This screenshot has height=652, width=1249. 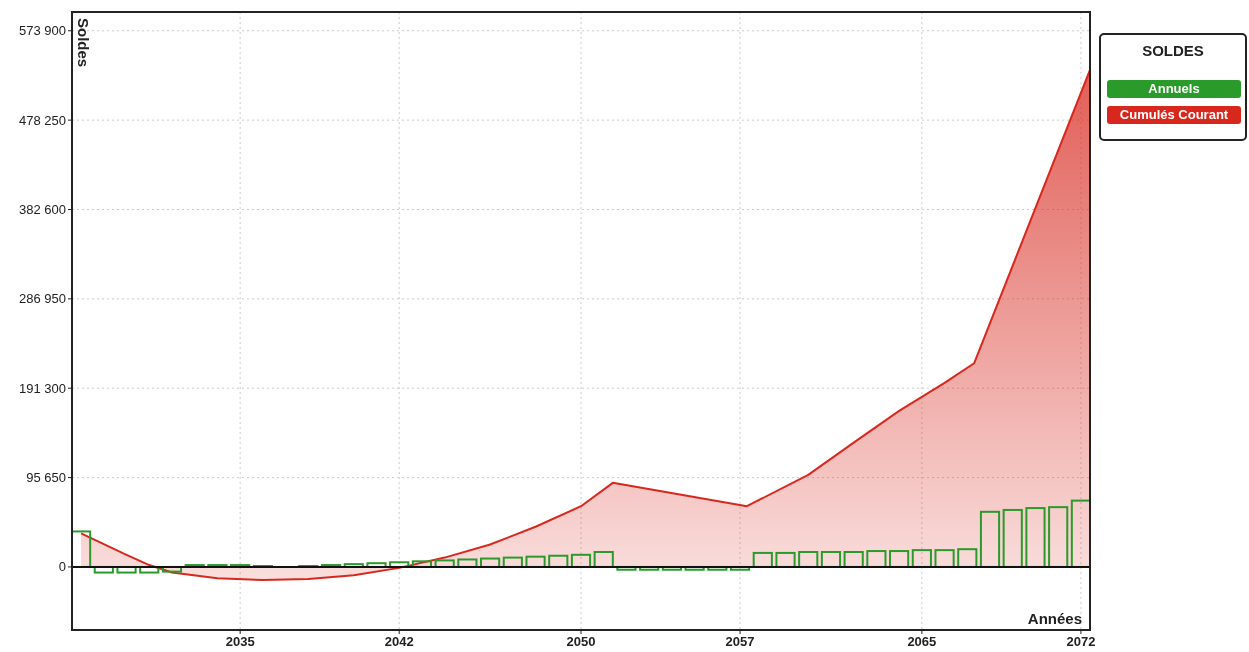 What do you see at coordinates (1081, 641) in the screenshot?
I see `x-tick-label: 2072` at bounding box center [1081, 641].